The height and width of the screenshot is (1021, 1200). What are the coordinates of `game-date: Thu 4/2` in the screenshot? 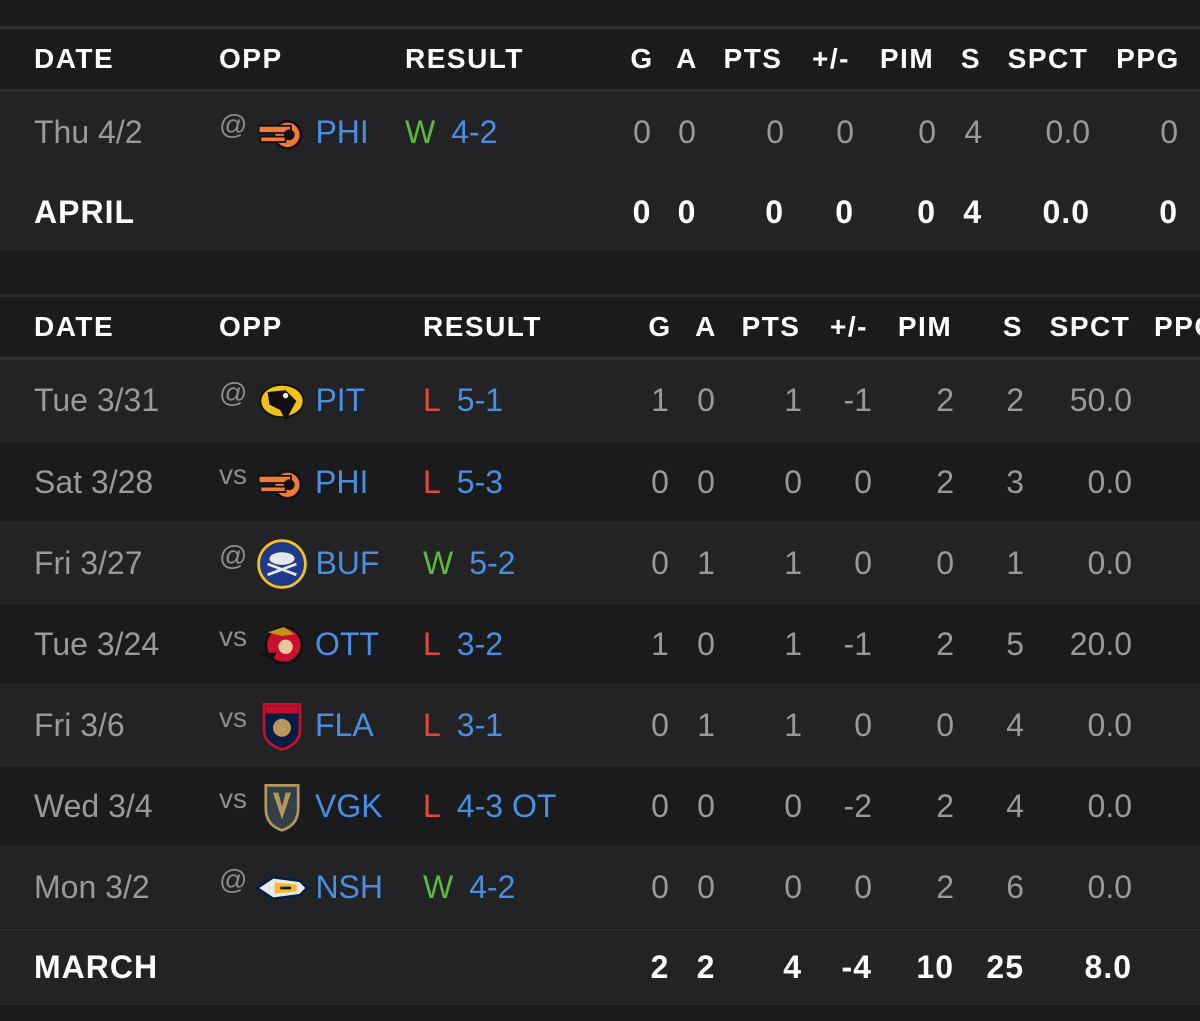 It's located at (88, 132).